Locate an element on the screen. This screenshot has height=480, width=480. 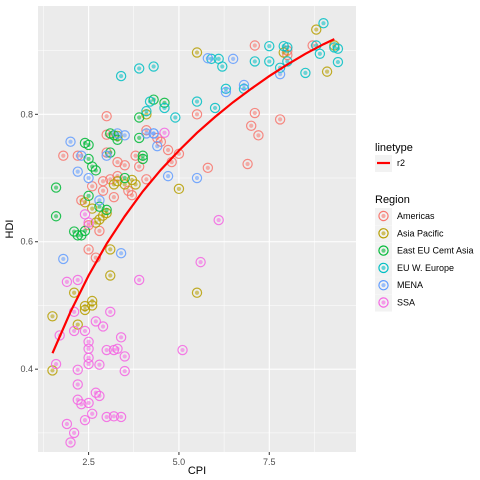
region-legend-label: SSA is located at coordinates (406, 303).